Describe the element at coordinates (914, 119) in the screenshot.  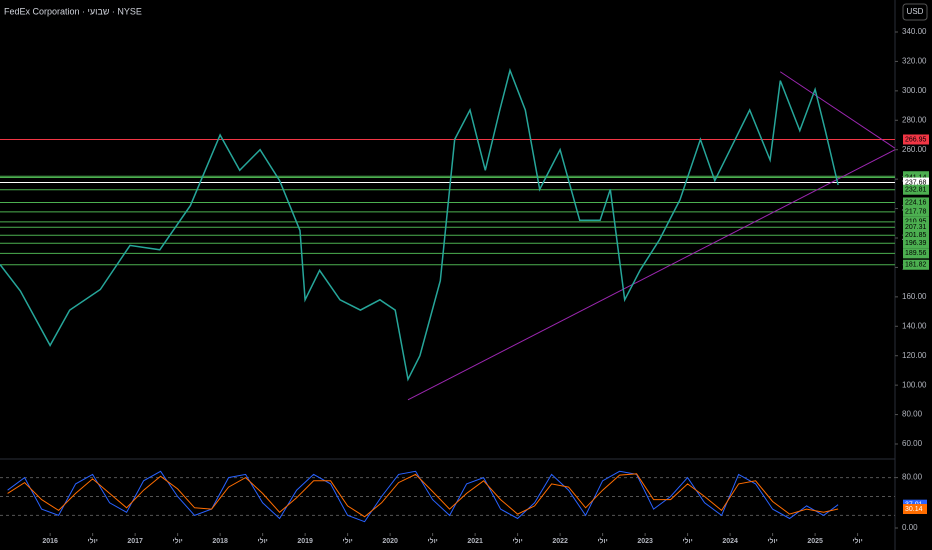
I see `y-tick-label: 280.00` at that location.